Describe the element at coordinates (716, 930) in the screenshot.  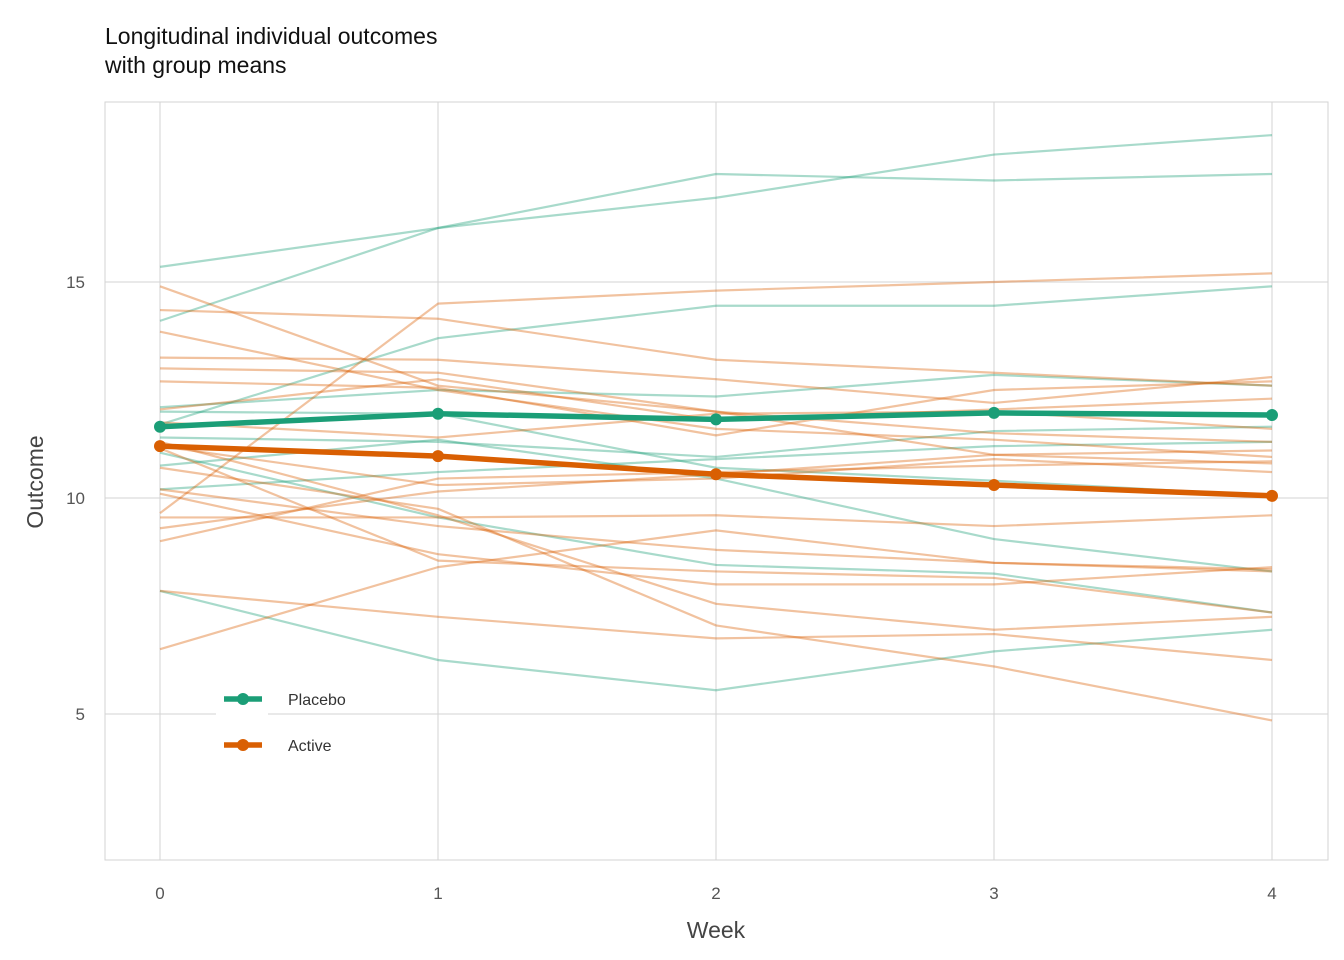
I see `x-axis-title: Week` at that location.